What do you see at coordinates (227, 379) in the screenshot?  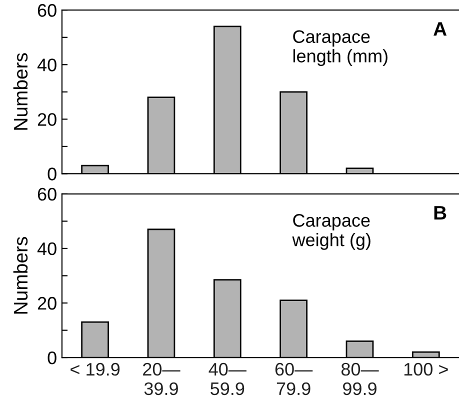 I see `x-tick-label: 40— 59.9` at bounding box center [227, 379].